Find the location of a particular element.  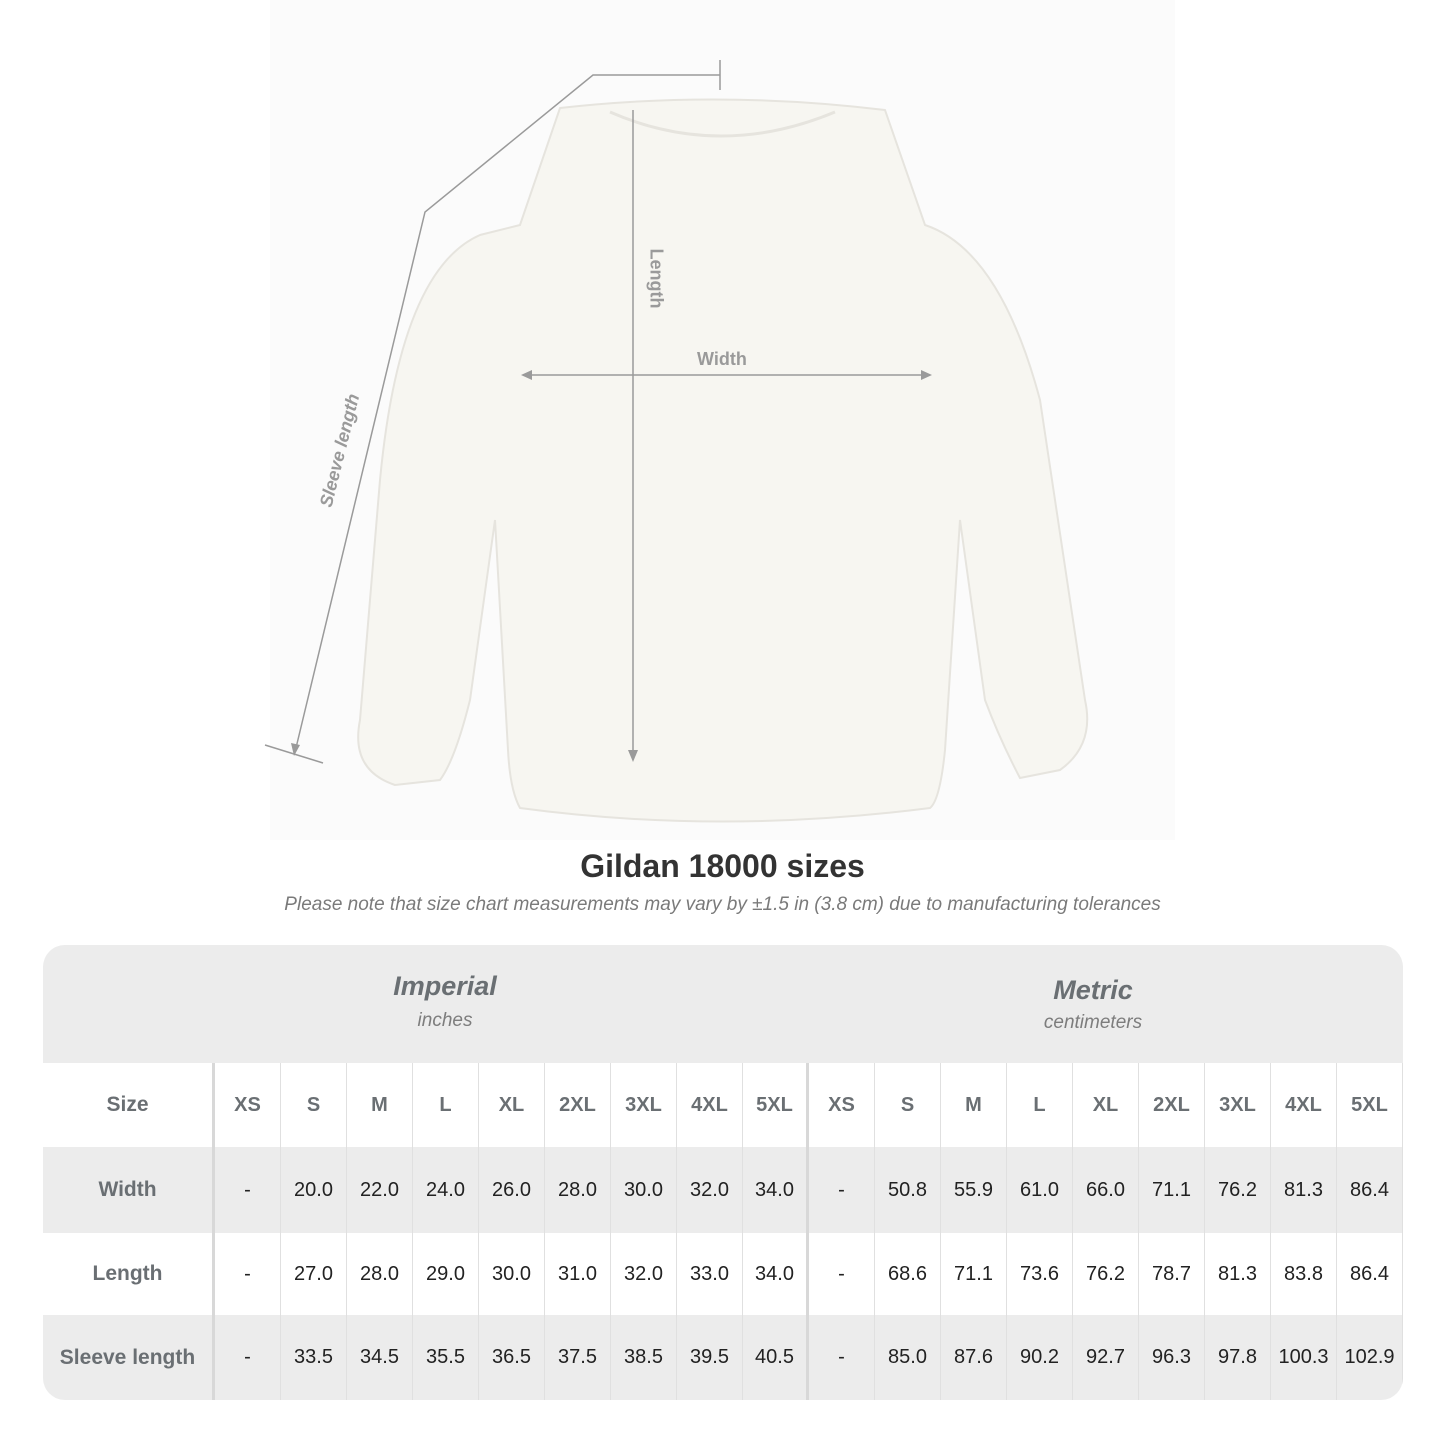

imperial-value-cell: 20.0 is located at coordinates (314, 1190).